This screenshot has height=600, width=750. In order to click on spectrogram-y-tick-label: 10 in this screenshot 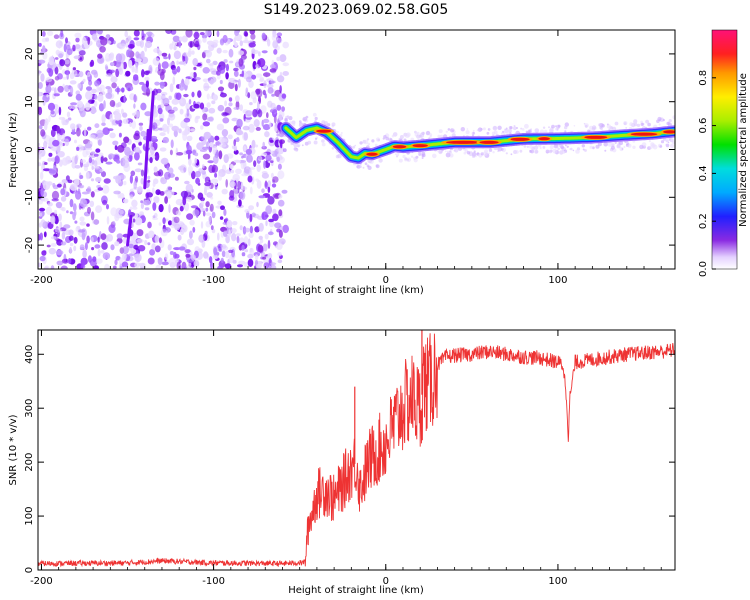, I will do `click(29, 101)`.